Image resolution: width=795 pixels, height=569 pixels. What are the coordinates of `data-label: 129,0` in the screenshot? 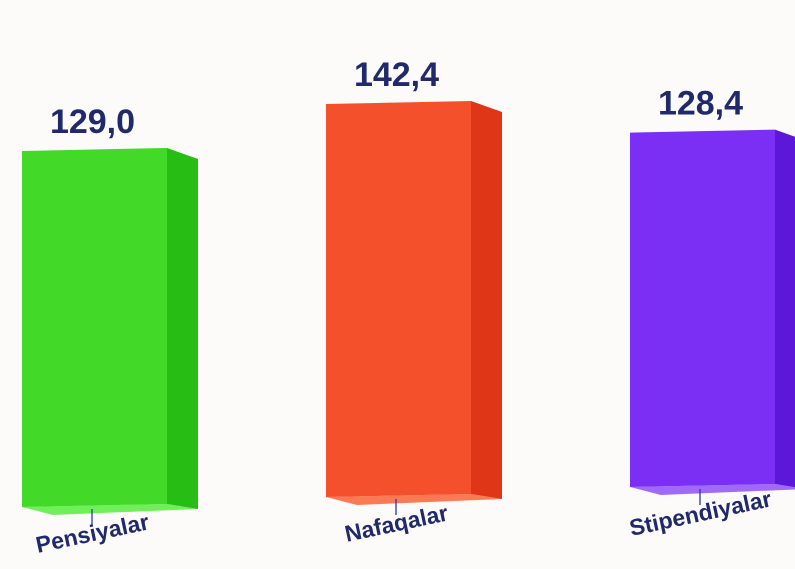 It's located at (92, 122).